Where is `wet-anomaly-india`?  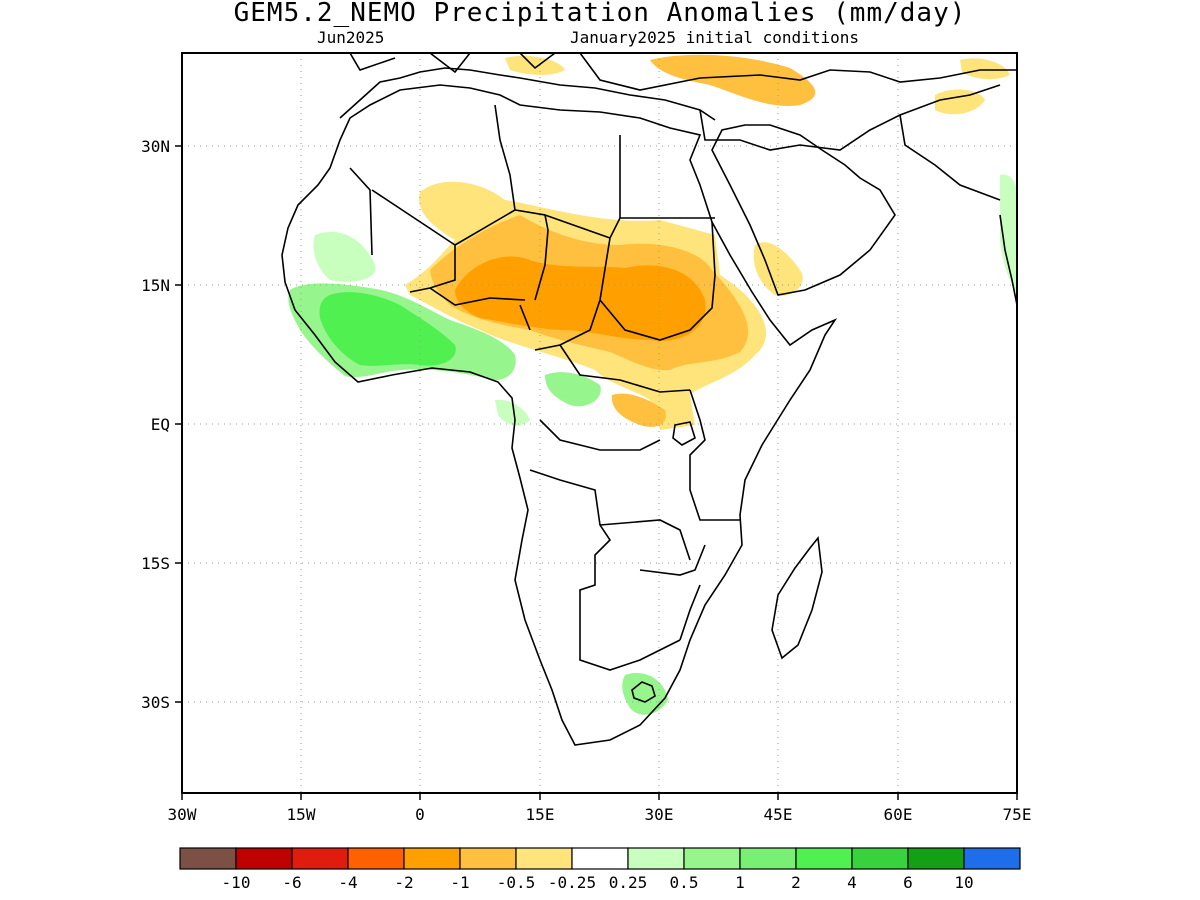
wet-anomaly-india is located at coordinates (1008, 234).